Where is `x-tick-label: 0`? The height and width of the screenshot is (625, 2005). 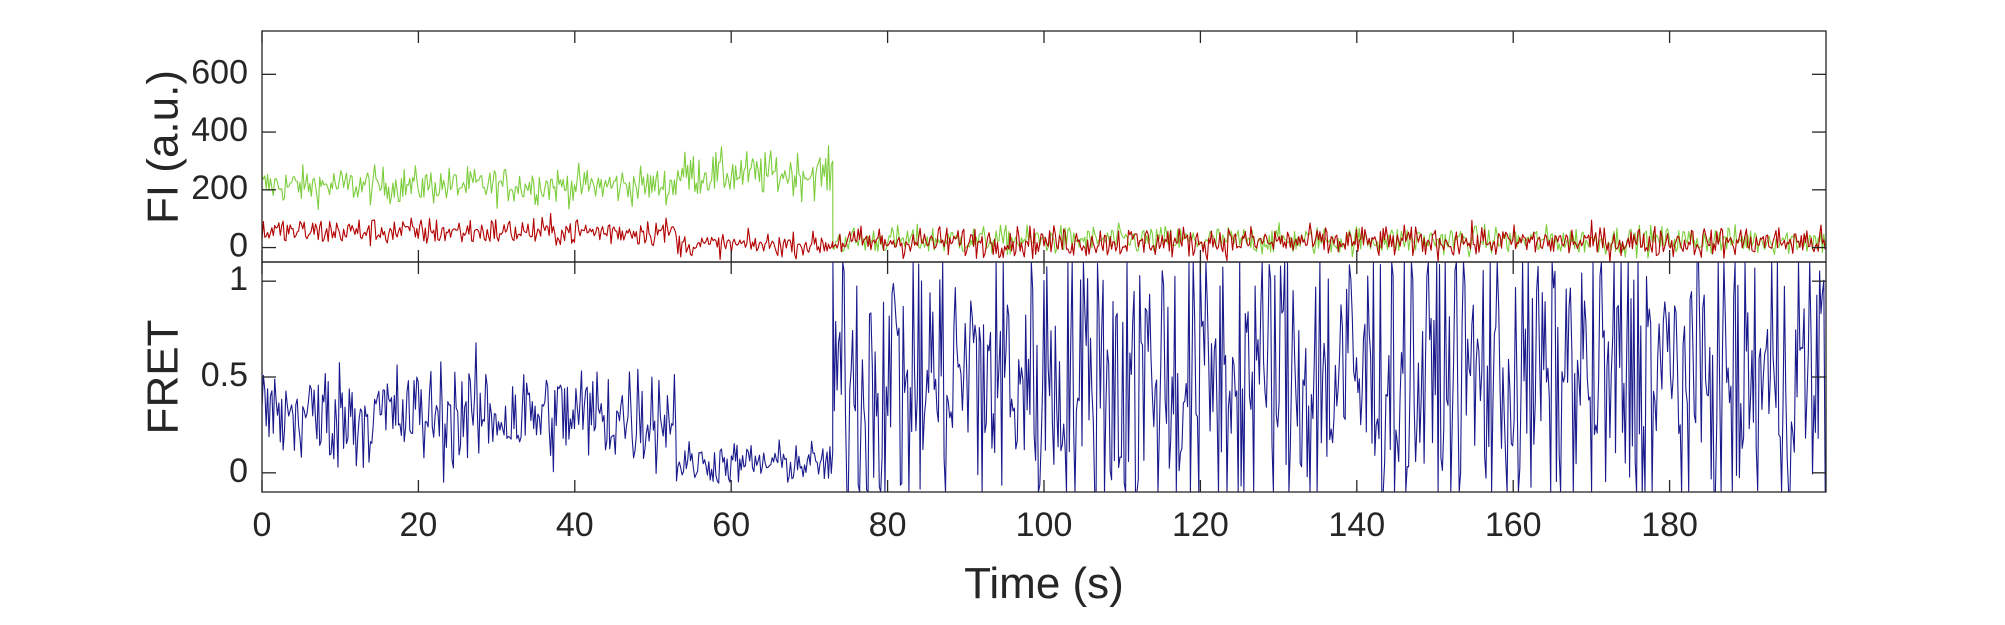
x-tick-label: 0 is located at coordinates (262, 525).